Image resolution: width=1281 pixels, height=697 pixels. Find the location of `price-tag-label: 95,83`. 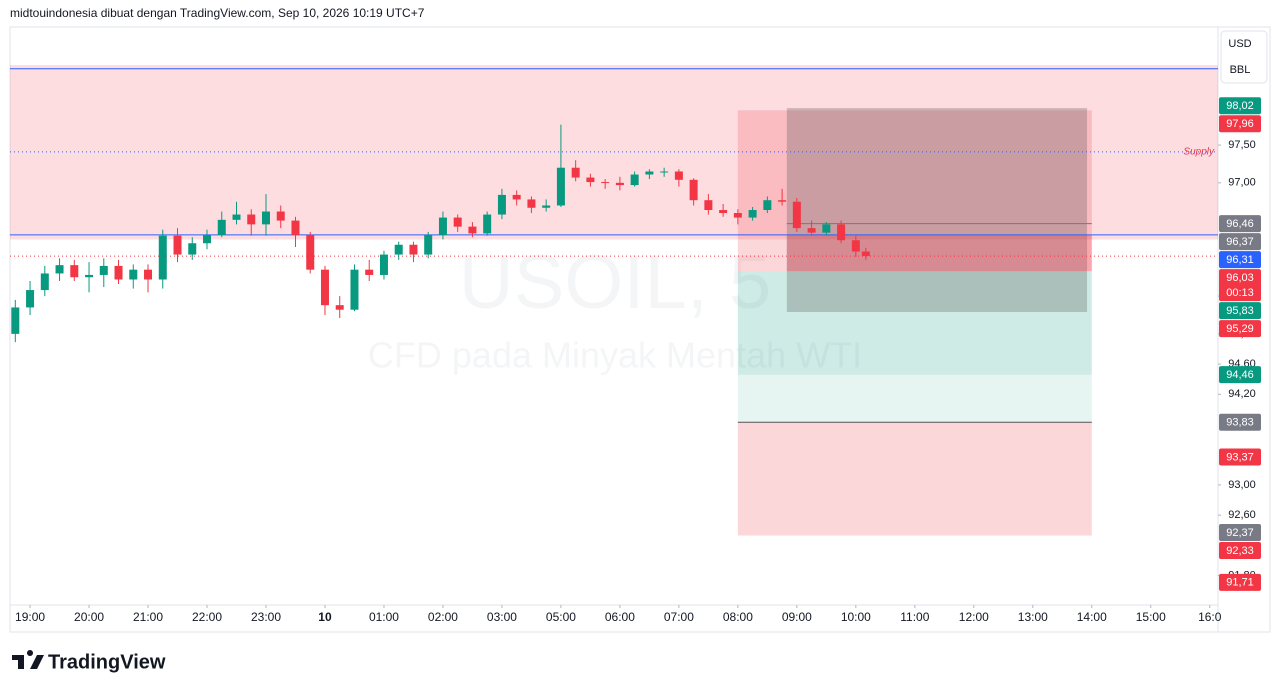

price-tag-label: 95,83 is located at coordinates (1240, 311).